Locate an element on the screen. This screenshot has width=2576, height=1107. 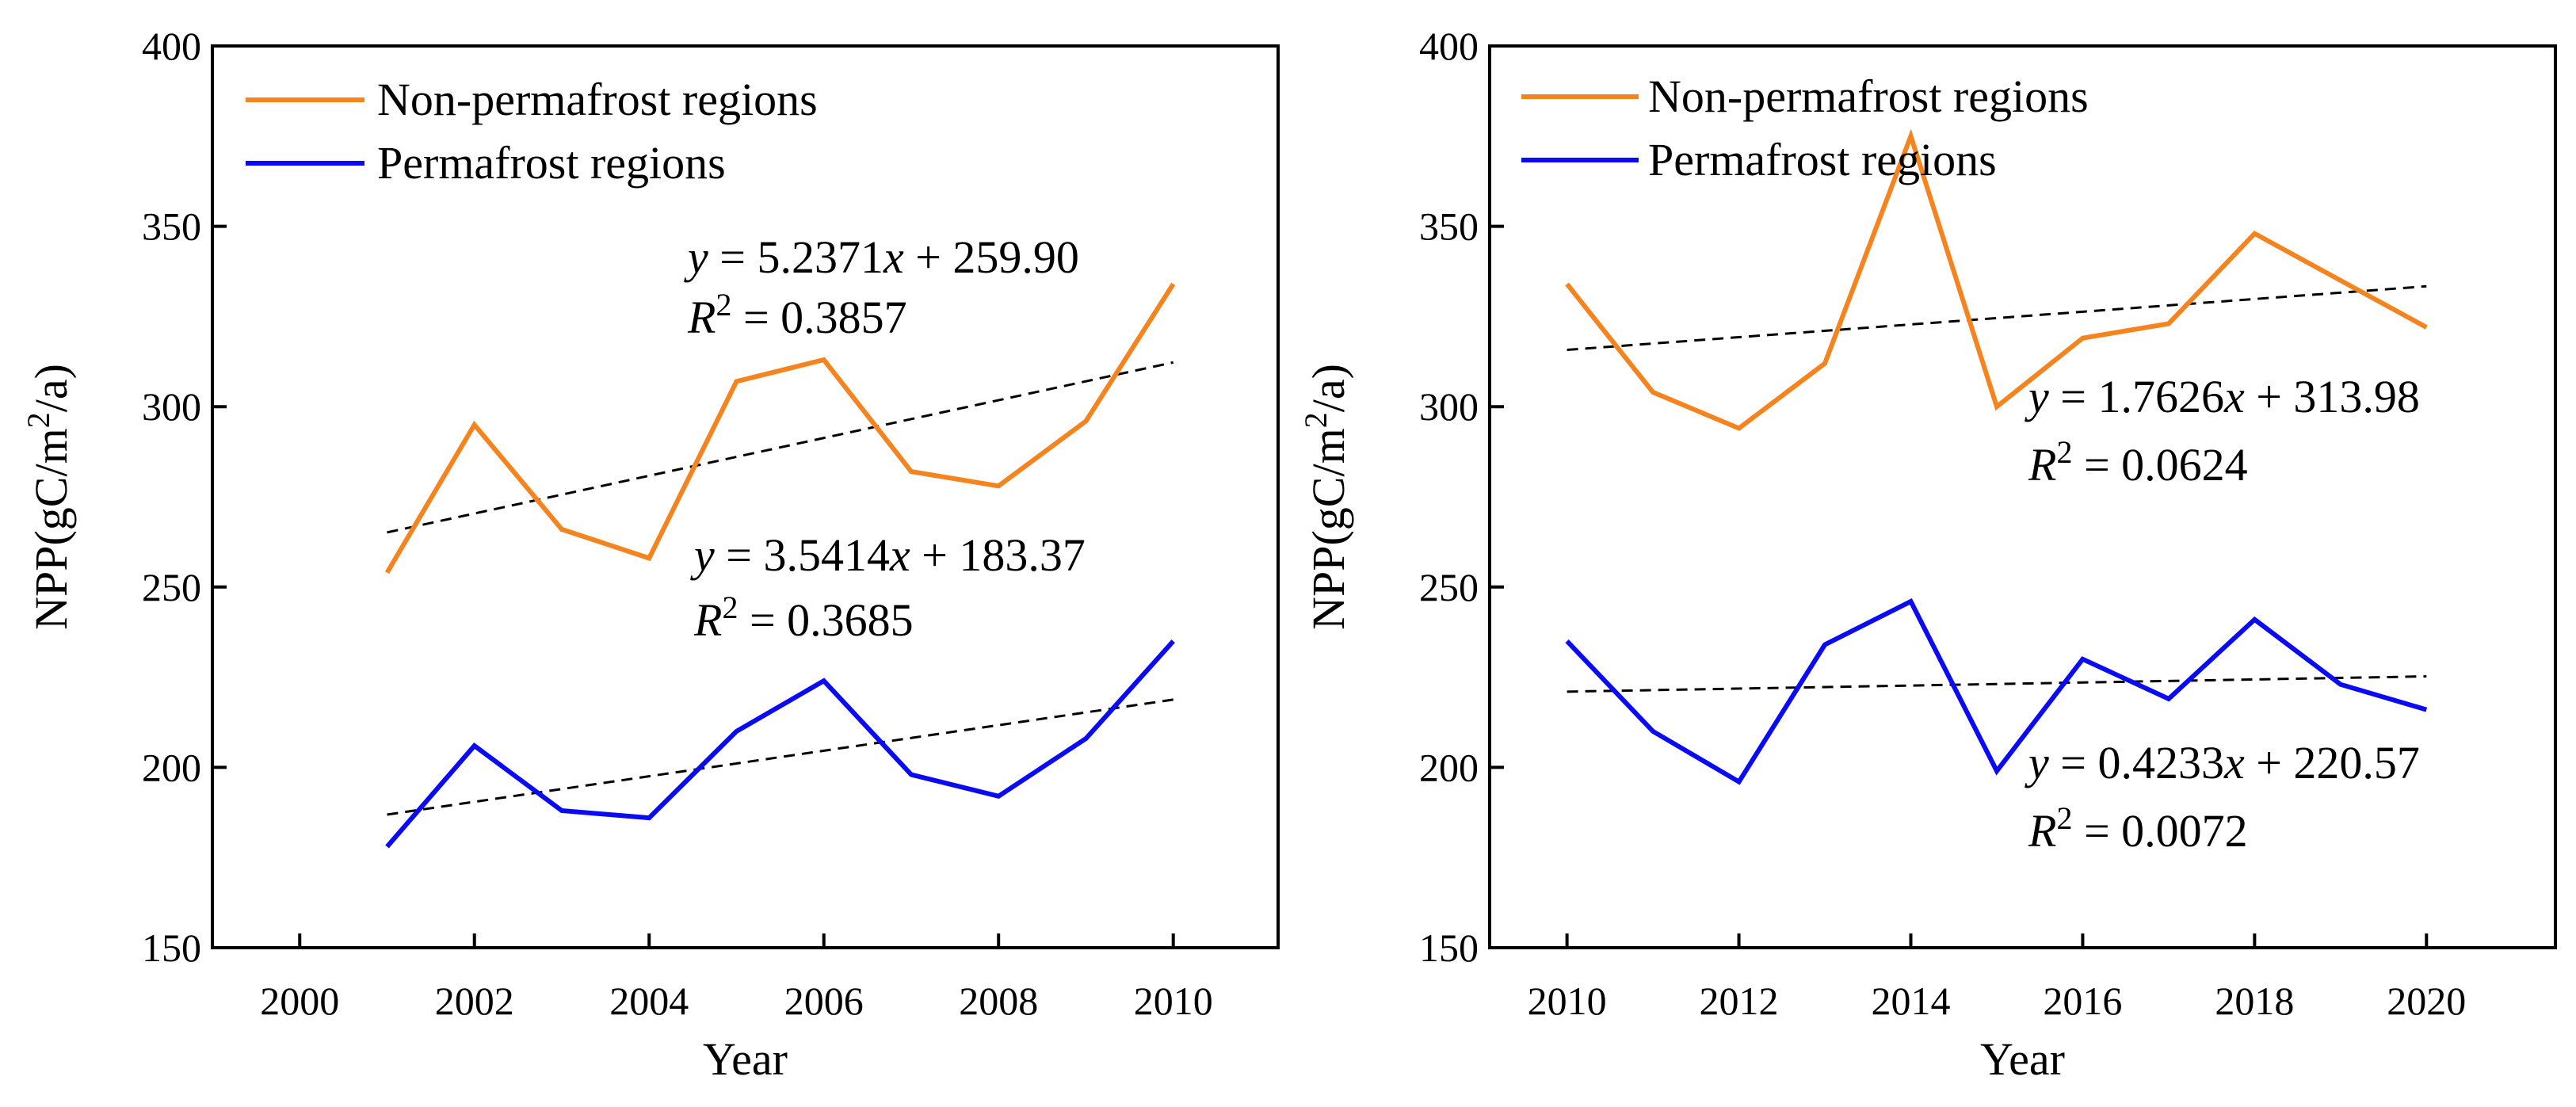
r-squared: R2 = 0.0072 is located at coordinates (2138, 828).